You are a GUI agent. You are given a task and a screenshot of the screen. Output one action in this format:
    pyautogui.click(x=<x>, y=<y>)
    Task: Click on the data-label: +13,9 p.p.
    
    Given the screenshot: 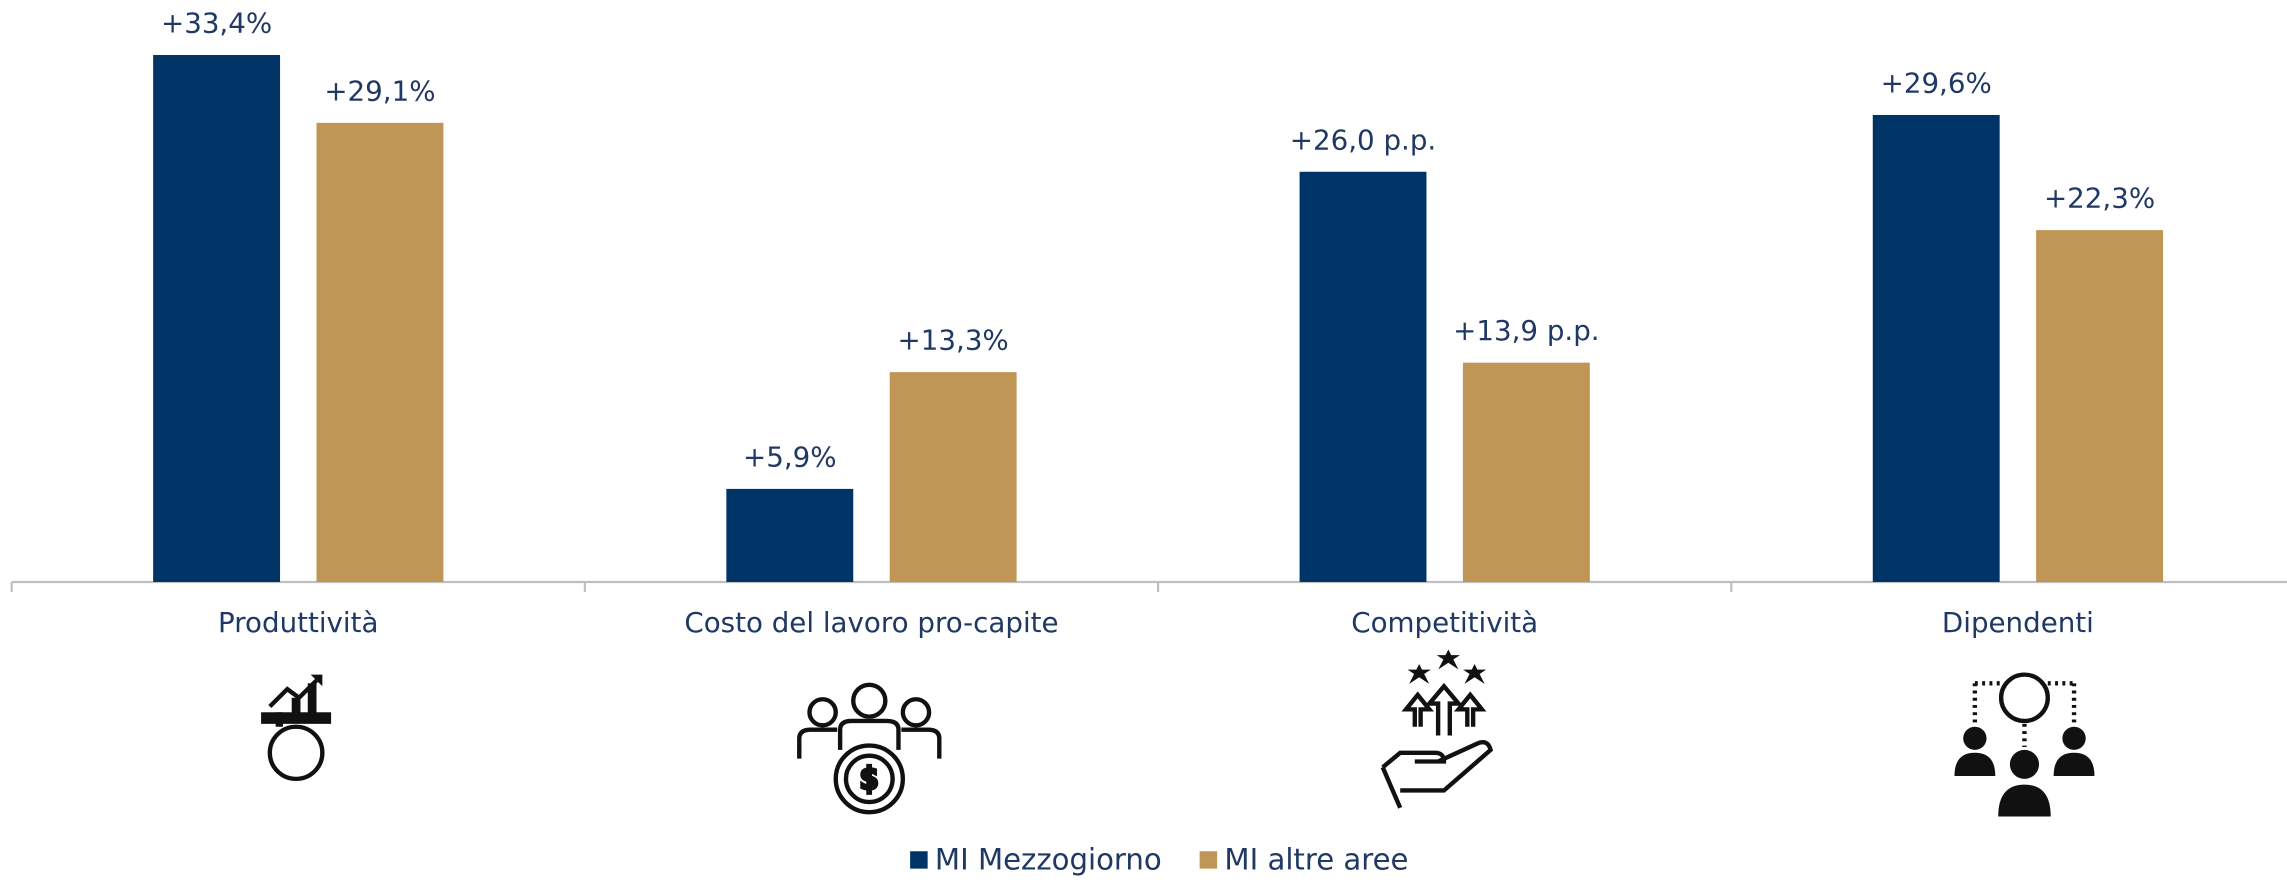 What is the action you would take?
    pyautogui.click(x=1526, y=330)
    